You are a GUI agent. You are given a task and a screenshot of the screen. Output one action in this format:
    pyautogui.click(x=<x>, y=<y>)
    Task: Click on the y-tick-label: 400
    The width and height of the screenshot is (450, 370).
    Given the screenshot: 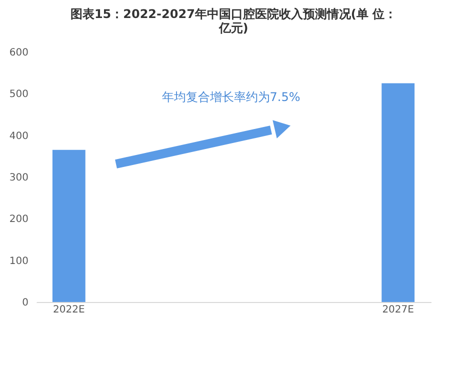 What is the action you would take?
    pyautogui.click(x=18, y=136)
    